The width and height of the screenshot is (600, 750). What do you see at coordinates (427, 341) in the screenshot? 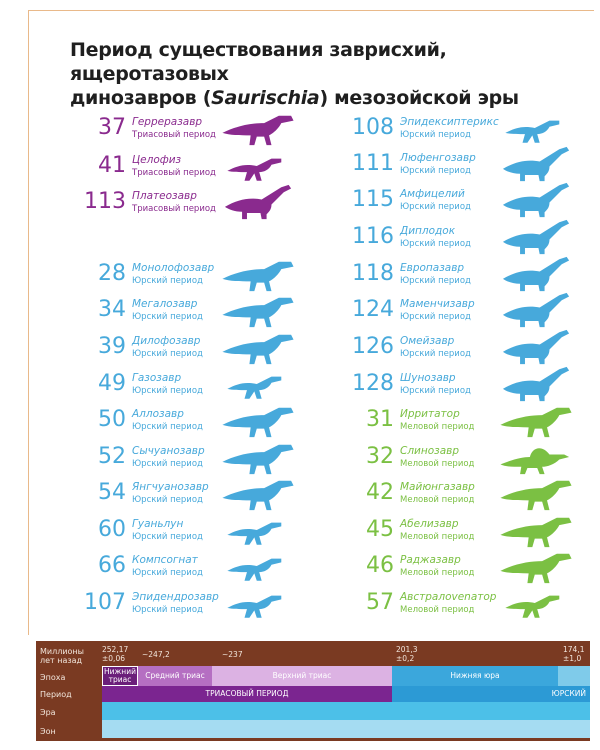
I see `dinosaur-name: Омейзавр` at bounding box center [427, 341].